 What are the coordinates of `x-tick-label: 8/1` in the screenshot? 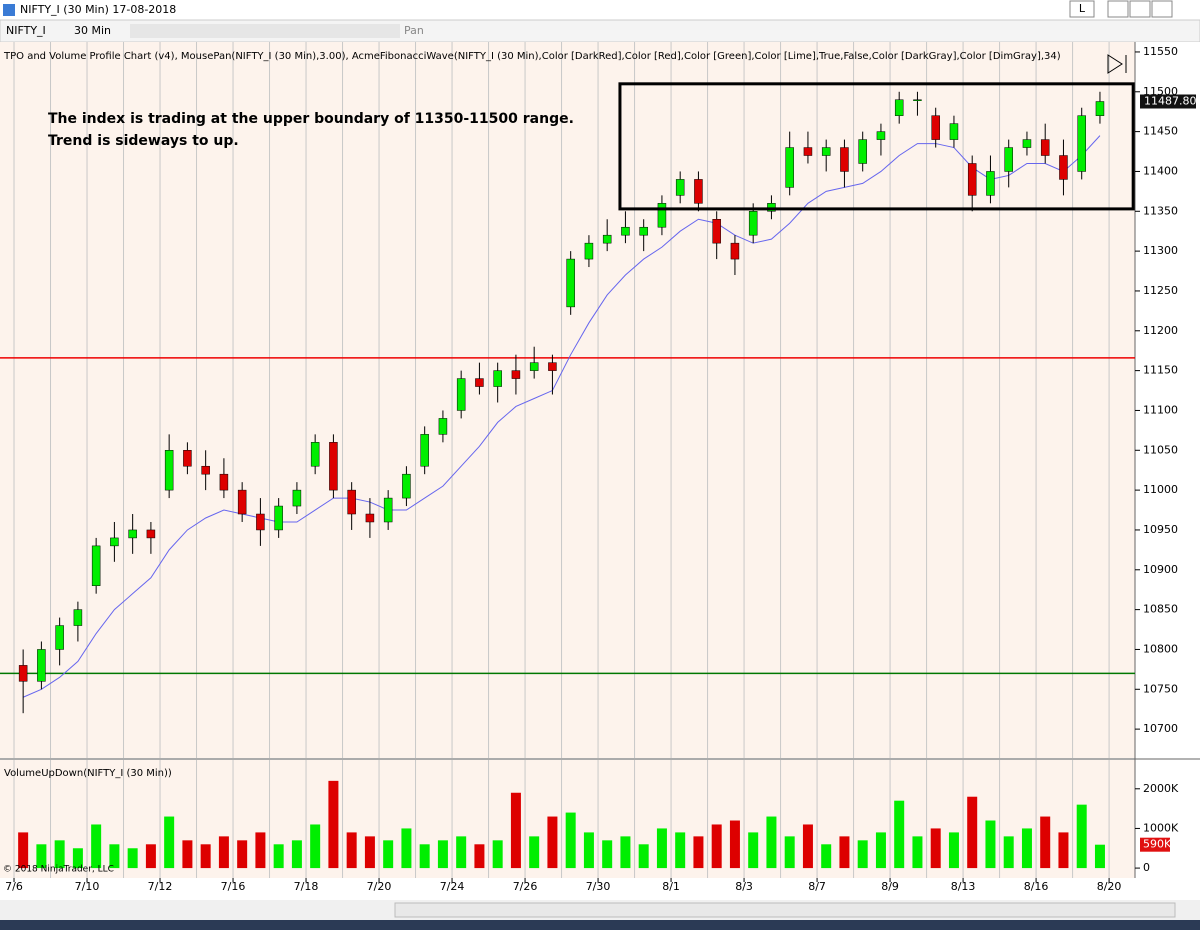 It's located at (671, 886).